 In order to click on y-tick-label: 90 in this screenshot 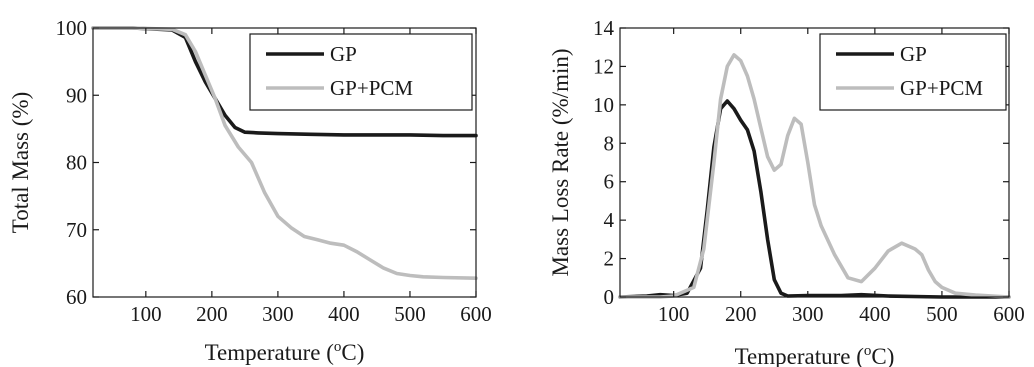, I will do `click(76, 95)`.